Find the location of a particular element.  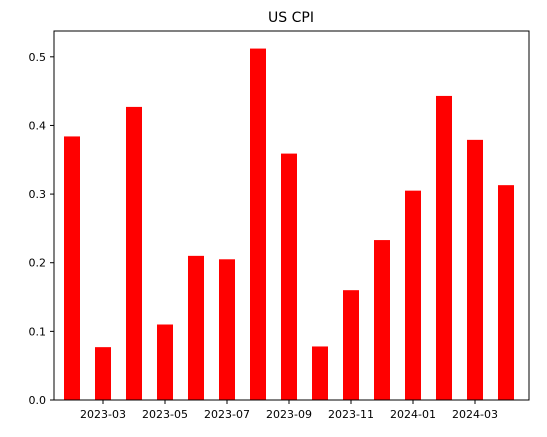

x-tick-label: 2024-01 is located at coordinates (413, 414).